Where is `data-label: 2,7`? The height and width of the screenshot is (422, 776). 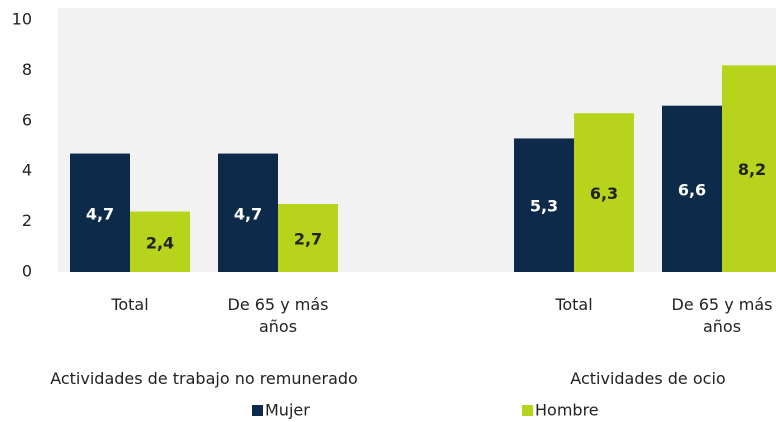 data-label: 2,7 is located at coordinates (308, 238).